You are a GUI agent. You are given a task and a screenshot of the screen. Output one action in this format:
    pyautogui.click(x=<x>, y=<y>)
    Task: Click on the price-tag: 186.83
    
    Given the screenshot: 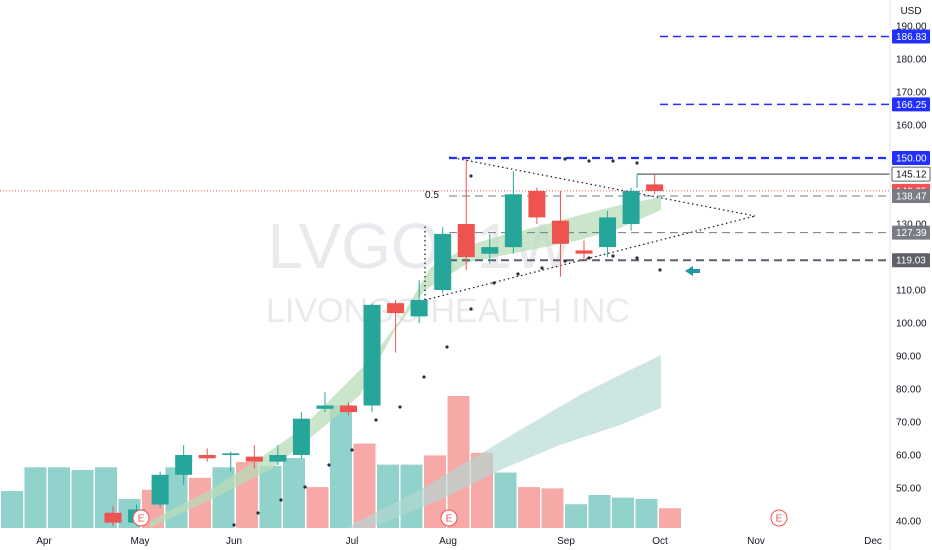 What is the action you would take?
    pyautogui.click(x=911, y=36)
    